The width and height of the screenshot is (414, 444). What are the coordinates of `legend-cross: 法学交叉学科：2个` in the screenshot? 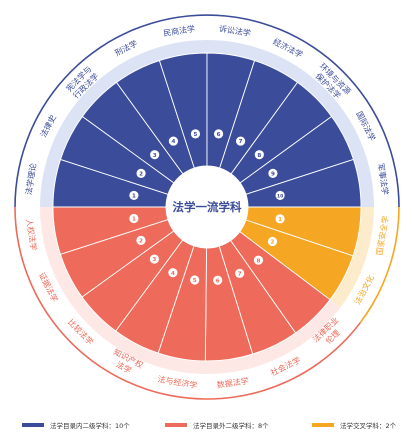 It's located at (354, 425).